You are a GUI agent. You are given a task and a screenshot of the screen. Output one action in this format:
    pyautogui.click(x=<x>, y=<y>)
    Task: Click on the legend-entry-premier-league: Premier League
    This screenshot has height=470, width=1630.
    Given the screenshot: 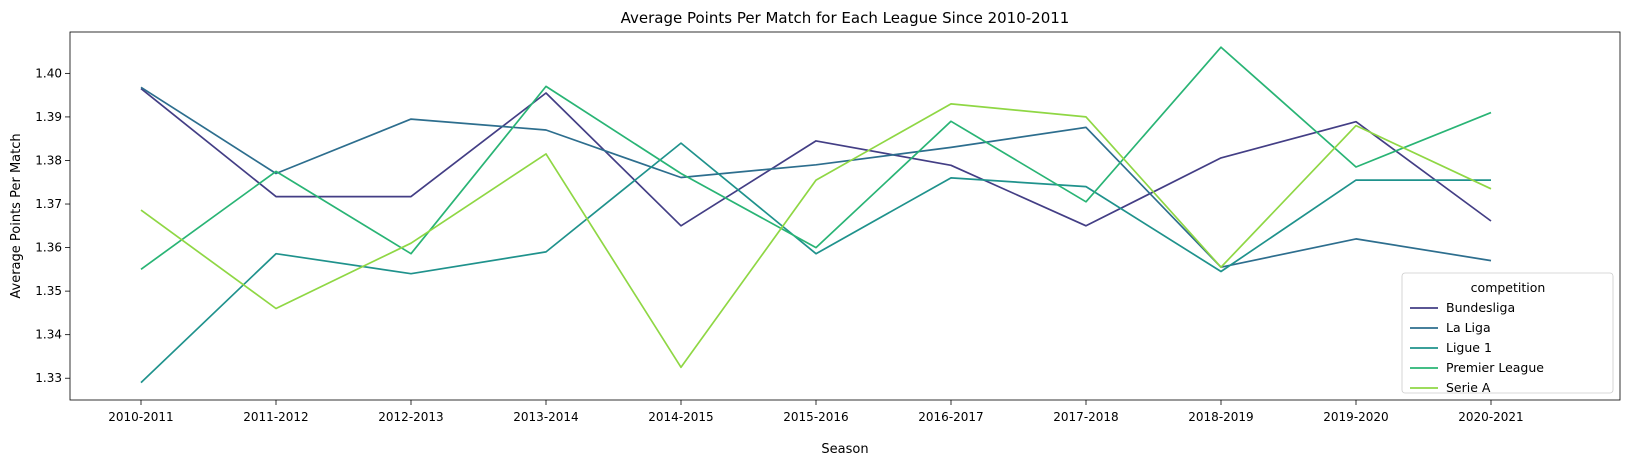 What is the action you would take?
    pyautogui.click(x=1495, y=367)
    